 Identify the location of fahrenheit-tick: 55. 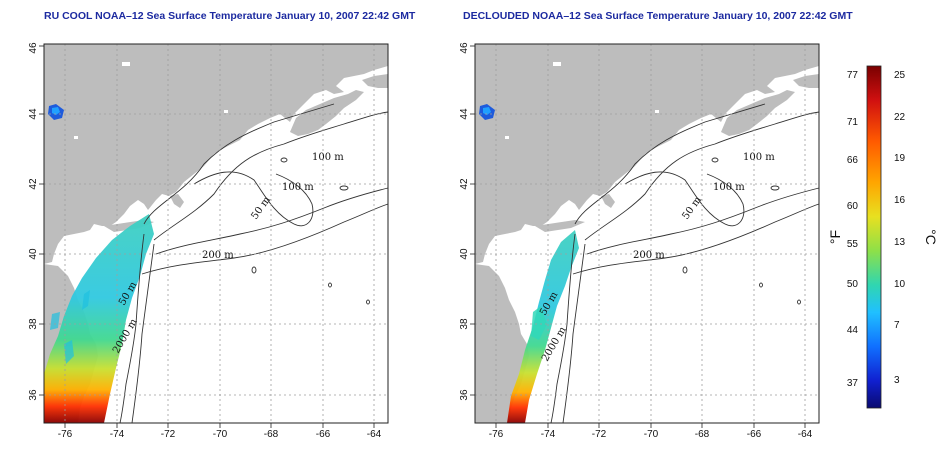
(853, 244).